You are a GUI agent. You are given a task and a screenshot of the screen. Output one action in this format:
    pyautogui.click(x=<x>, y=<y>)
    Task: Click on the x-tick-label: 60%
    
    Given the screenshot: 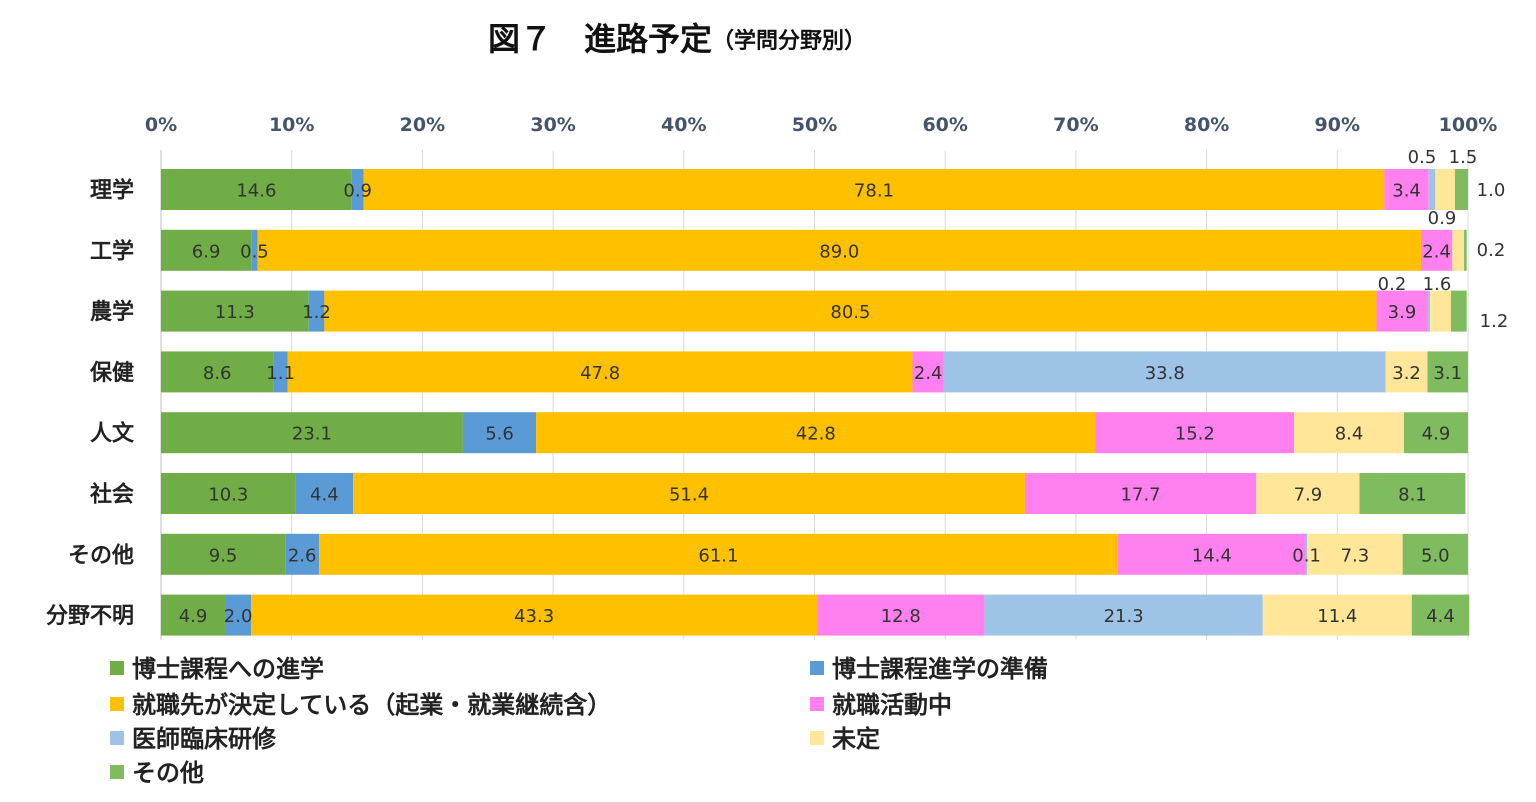 What is the action you would take?
    pyautogui.click(x=944, y=125)
    